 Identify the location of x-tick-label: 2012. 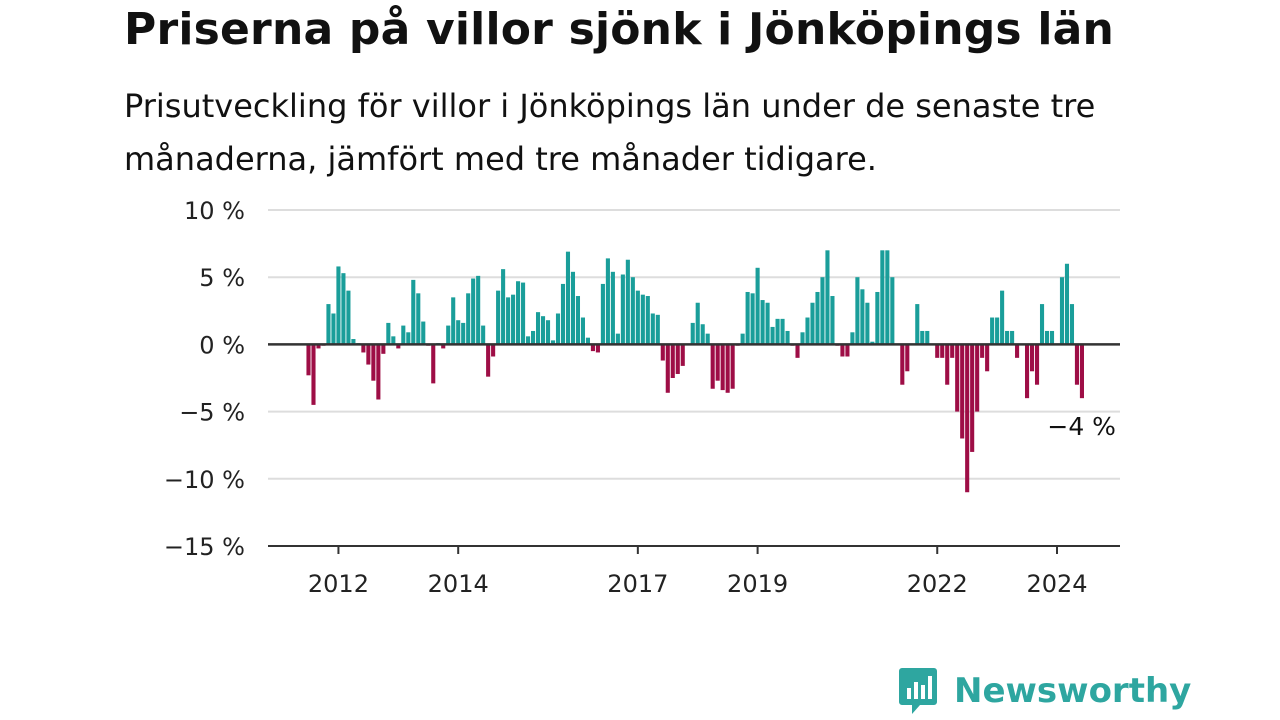
(338, 584).